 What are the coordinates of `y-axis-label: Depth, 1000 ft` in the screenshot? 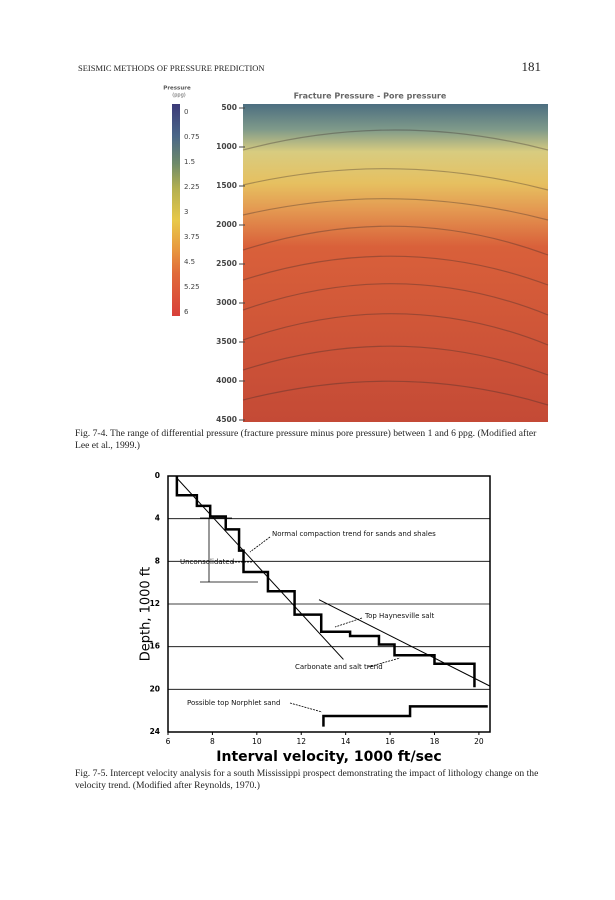 It's located at (146, 614).